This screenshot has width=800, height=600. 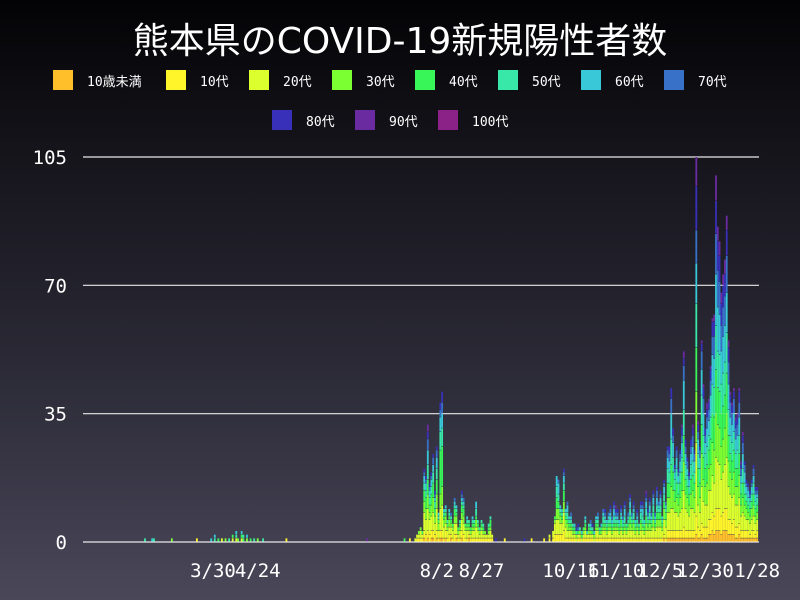 I want to click on legend-swatch, so click(x=508, y=80).